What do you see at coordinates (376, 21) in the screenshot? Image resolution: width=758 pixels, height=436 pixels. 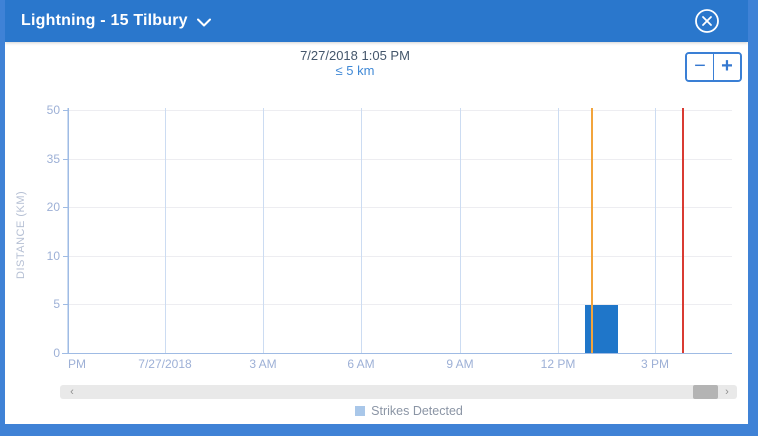 I see `window-header: Lightning - 15 Tilbury` at bounding box center [376, 21].